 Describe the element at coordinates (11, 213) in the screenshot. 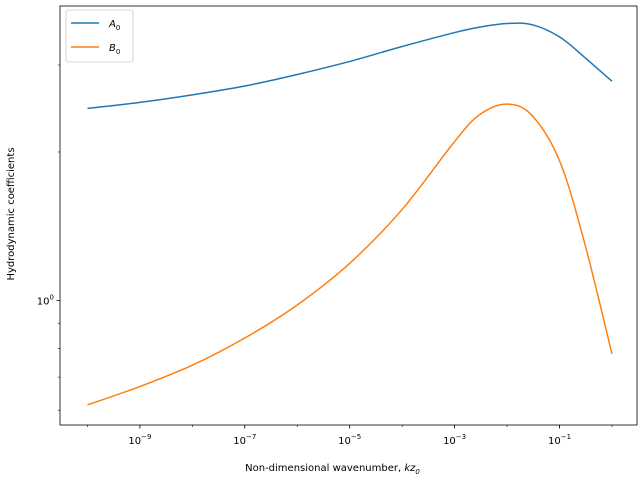

I see `y-axis-label: Hydrodynamic coefficients` at that location.